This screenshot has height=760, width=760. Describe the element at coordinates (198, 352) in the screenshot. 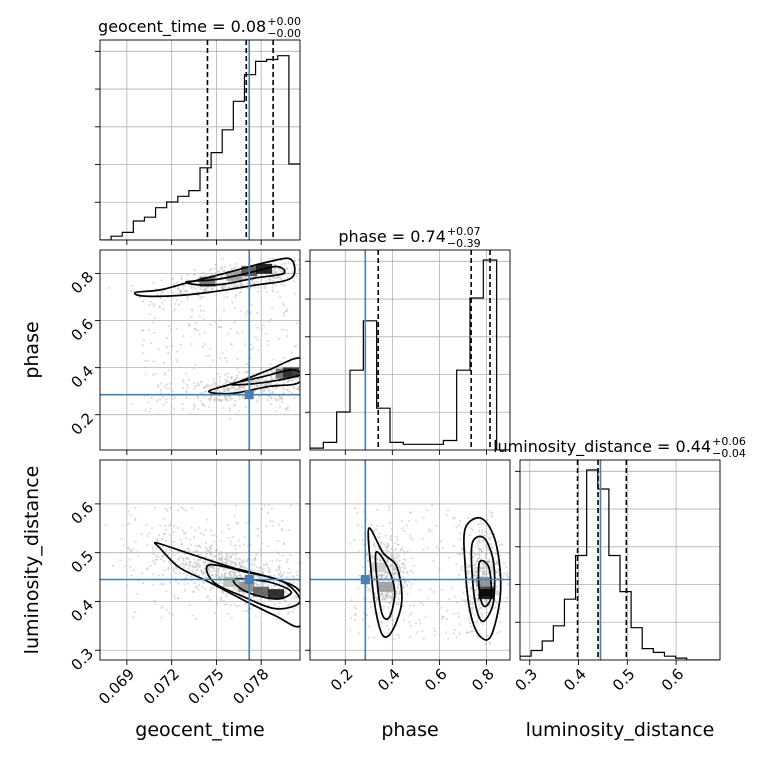

I see `scatter-panel-geocent_time-phase` at that location.